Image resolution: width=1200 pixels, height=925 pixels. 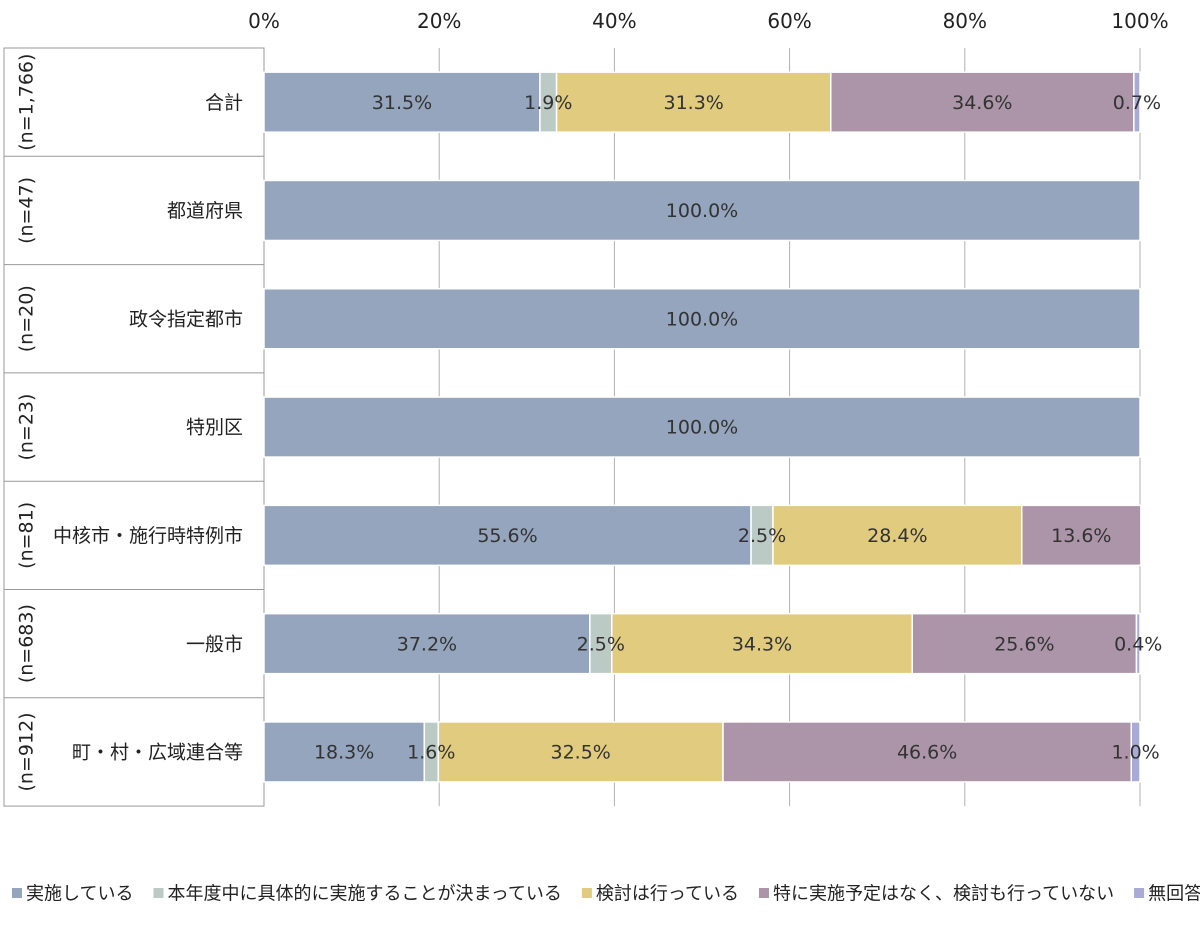 What do you see at coordinates (27, 427) in the screenshot?
I see `category-n-label: (n=23)` at bounding box center [27, 427].